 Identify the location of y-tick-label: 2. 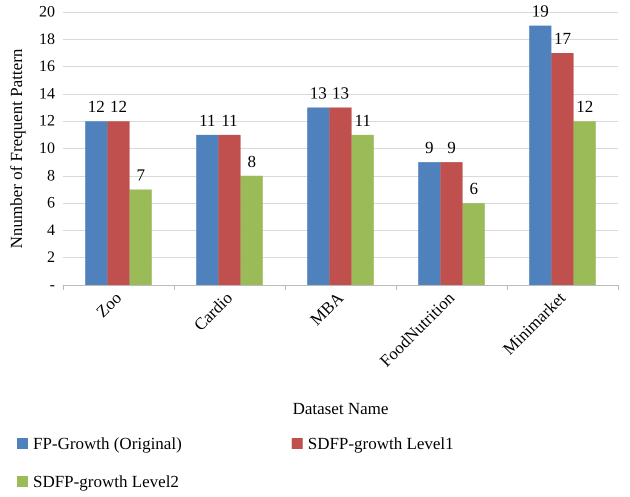
(51, 257).